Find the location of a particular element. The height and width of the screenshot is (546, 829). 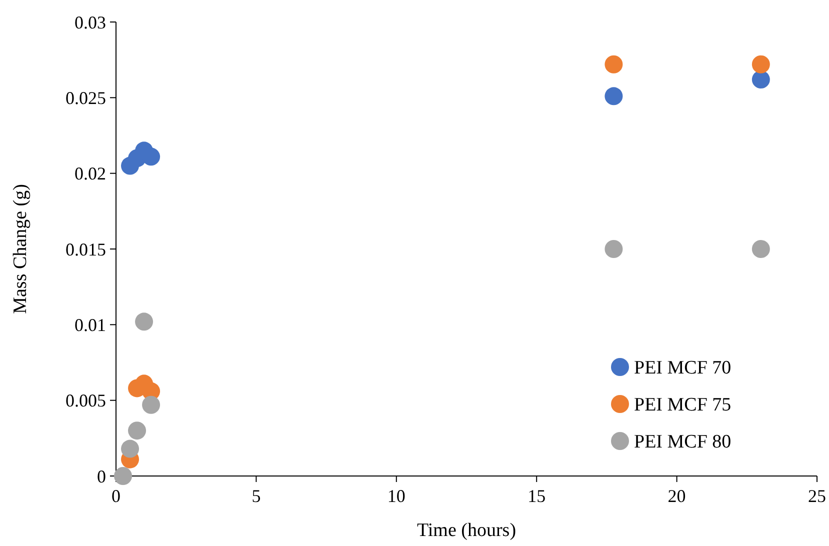

x-tick-label: 10 is located at coordinates (396, 496).